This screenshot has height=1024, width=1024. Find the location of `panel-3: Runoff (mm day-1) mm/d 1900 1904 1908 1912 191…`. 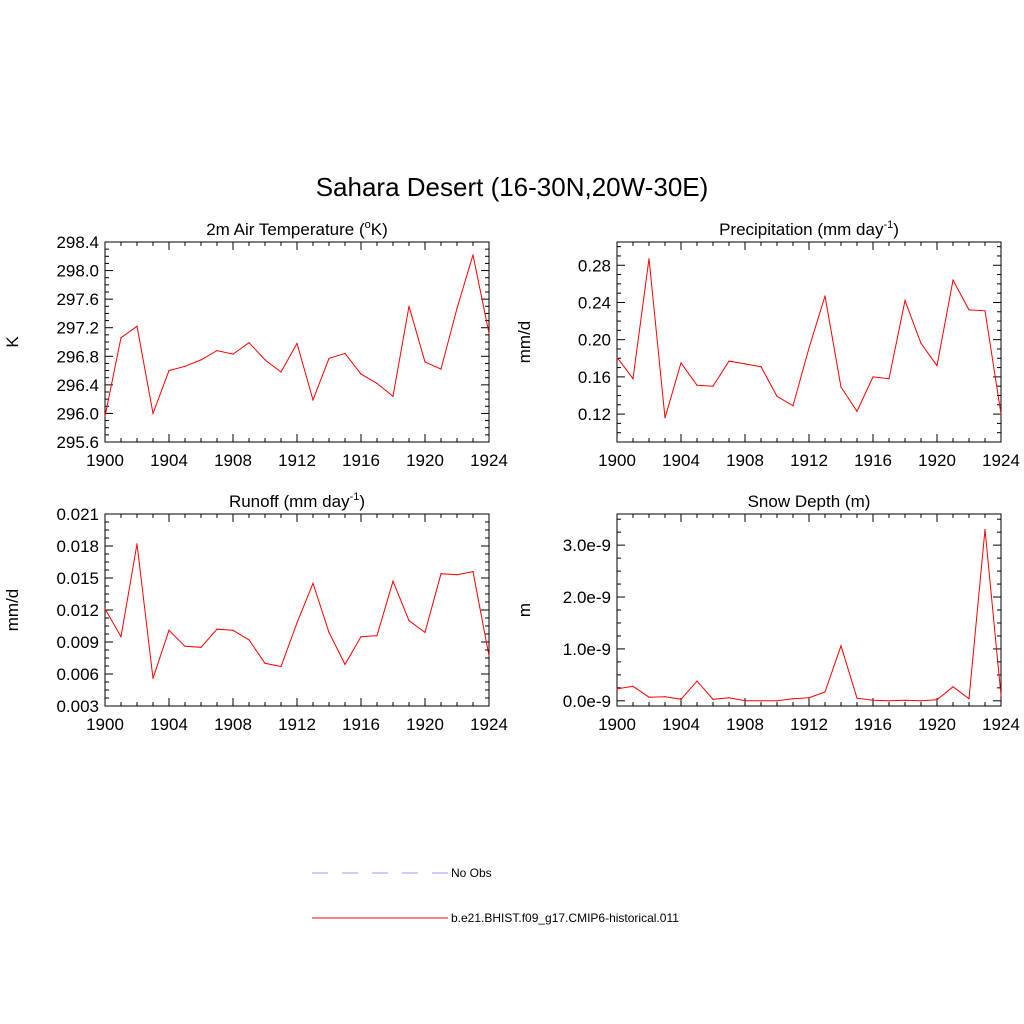

panel-3: Runoff (mm day-1) mm/d 1900 1904 1908 1912 191… is located at coordinates (255, 612).